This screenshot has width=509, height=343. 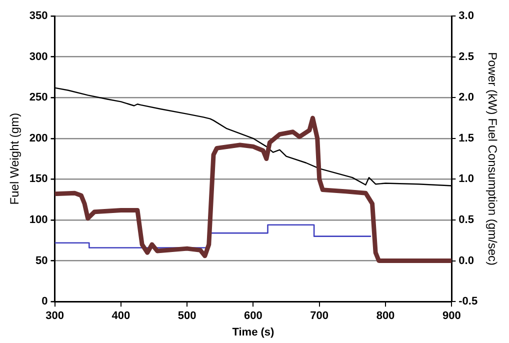 What do you see at coordinates (42, 260) in the screenshot?
I see `y-tick-label: 50` at bounding box center [42, 260].